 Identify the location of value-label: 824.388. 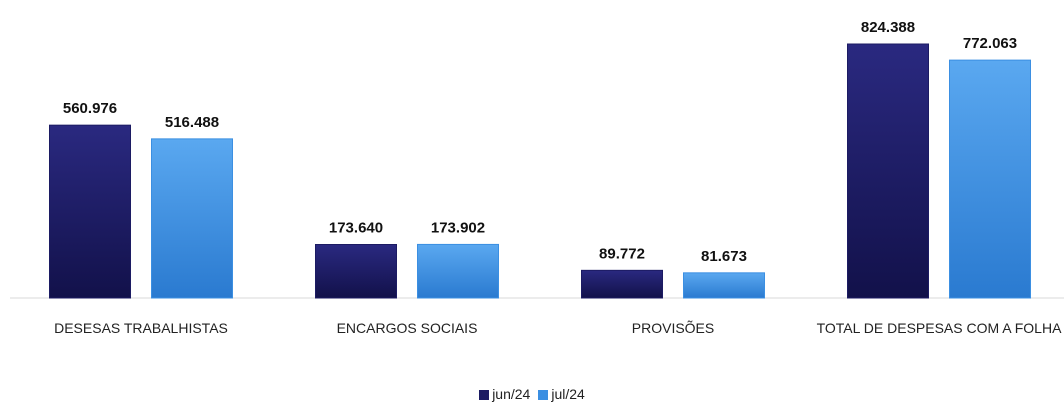
(888, 27).